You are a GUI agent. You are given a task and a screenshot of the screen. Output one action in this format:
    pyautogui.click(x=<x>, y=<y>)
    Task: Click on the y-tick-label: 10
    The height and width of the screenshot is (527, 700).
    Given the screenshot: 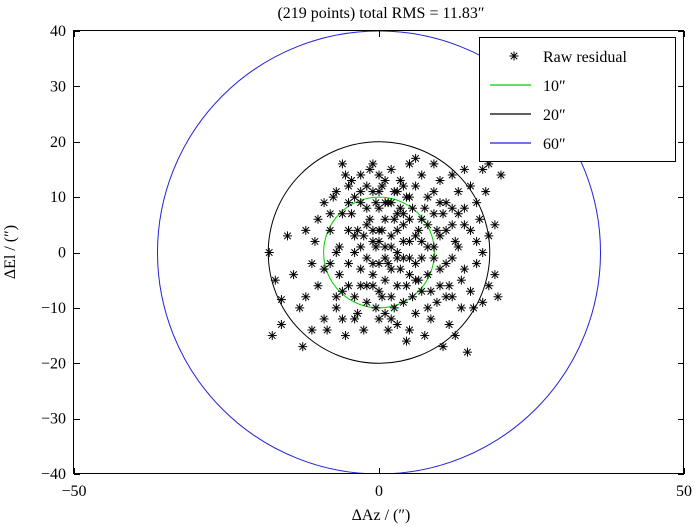 What is the action you would take?
    pyautogui.click(x=58, y=197)
    